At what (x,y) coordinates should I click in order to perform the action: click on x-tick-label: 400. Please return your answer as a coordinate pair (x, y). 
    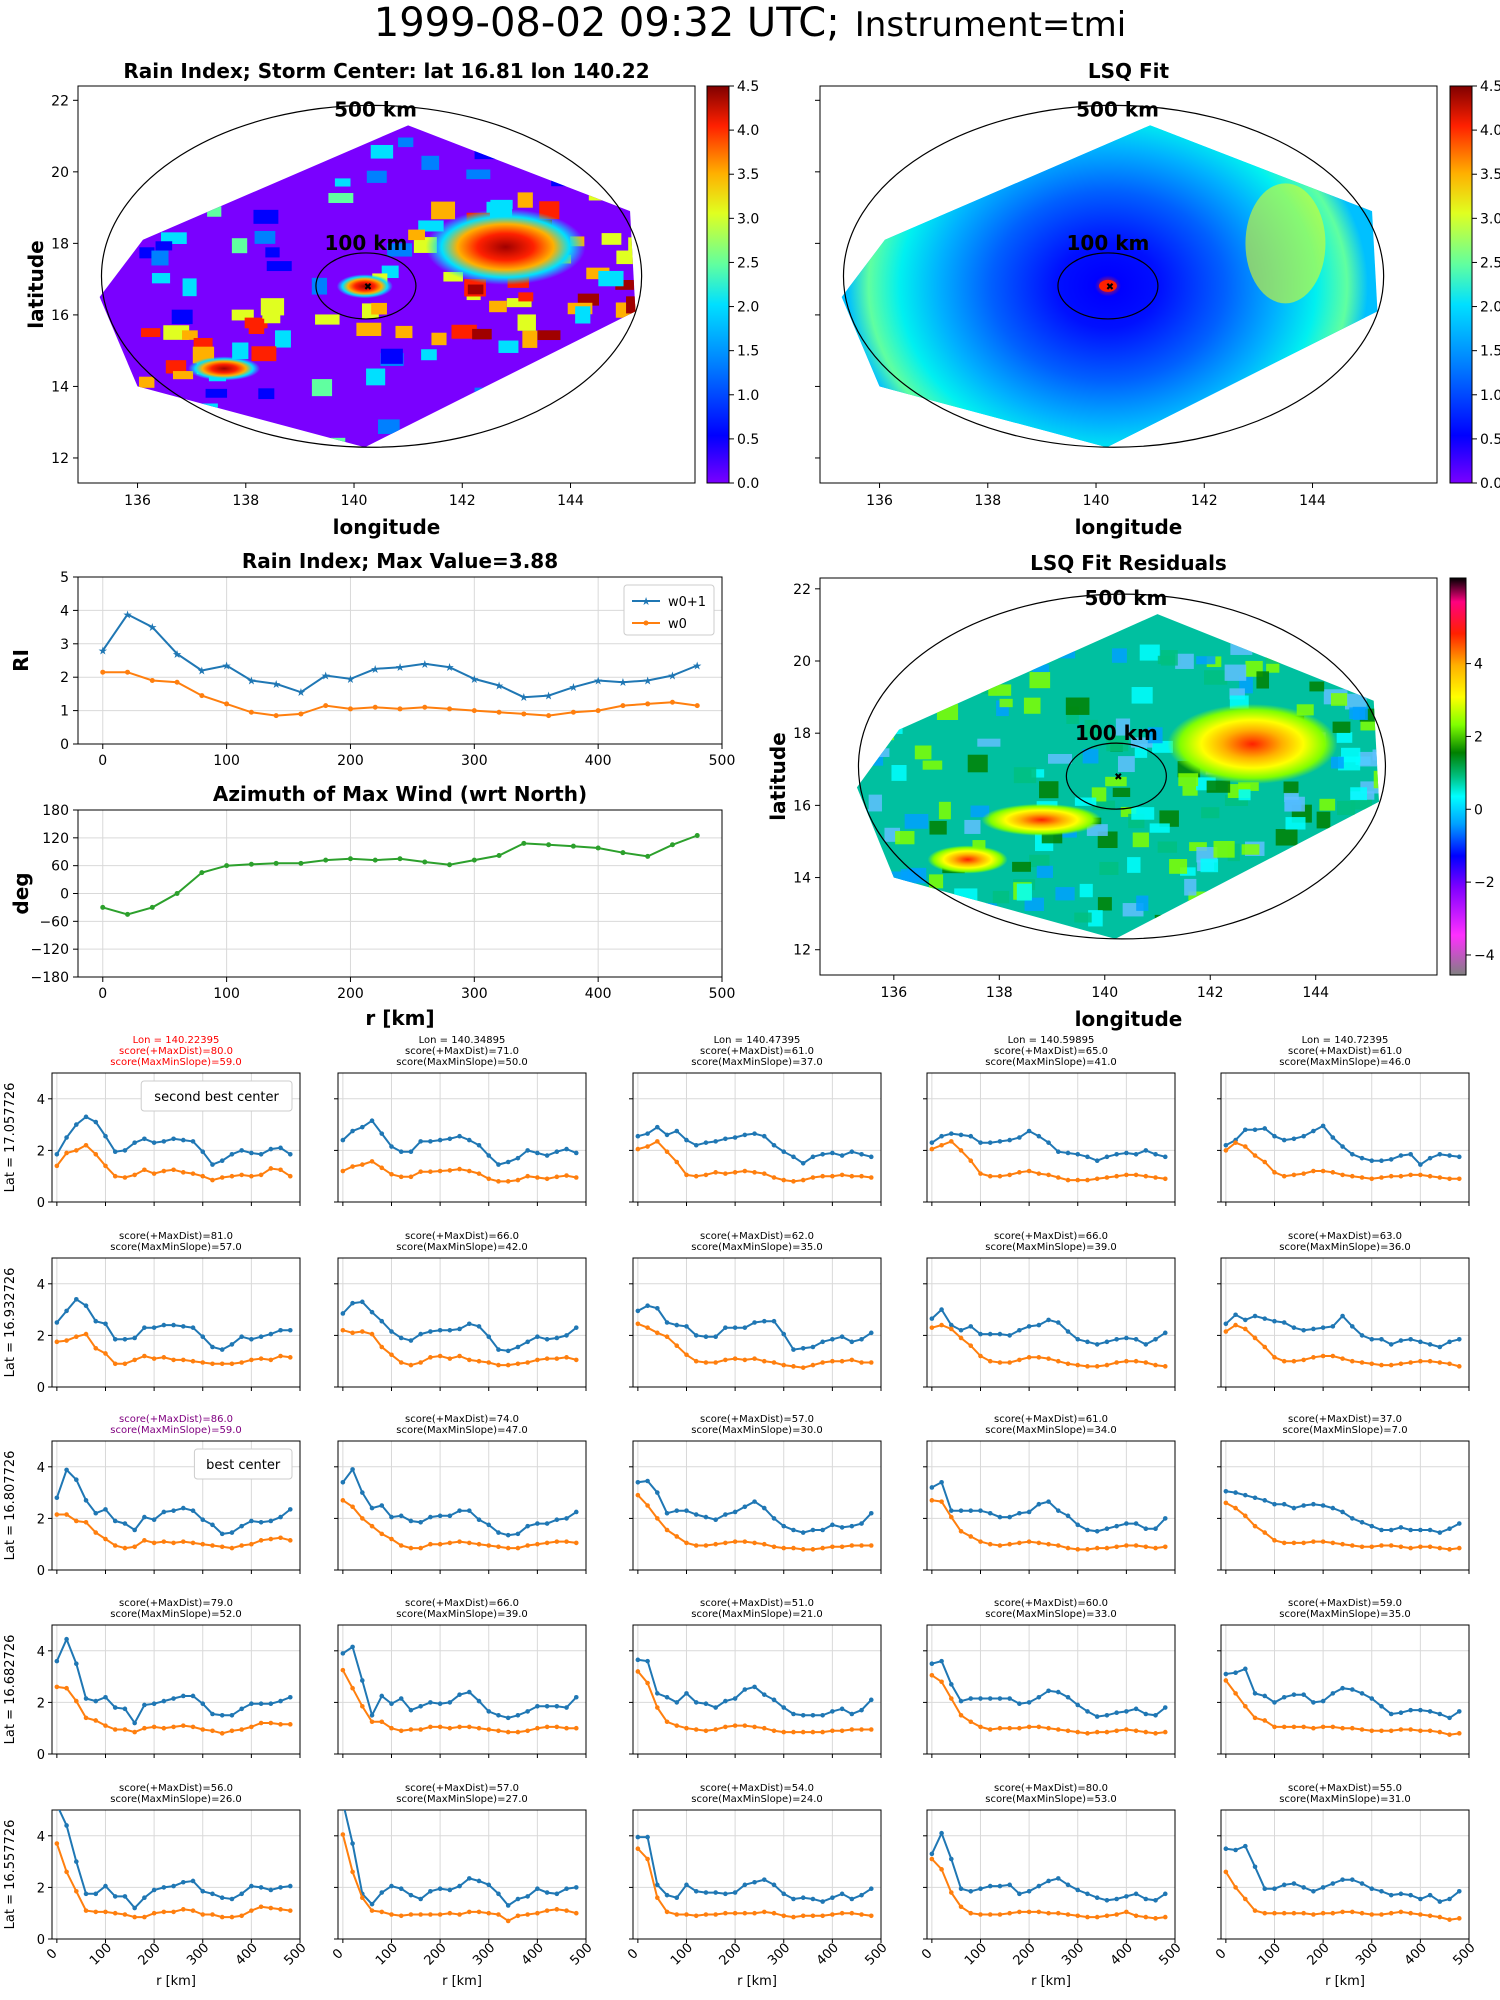
    Looking at the image, I should click on (598, 761).